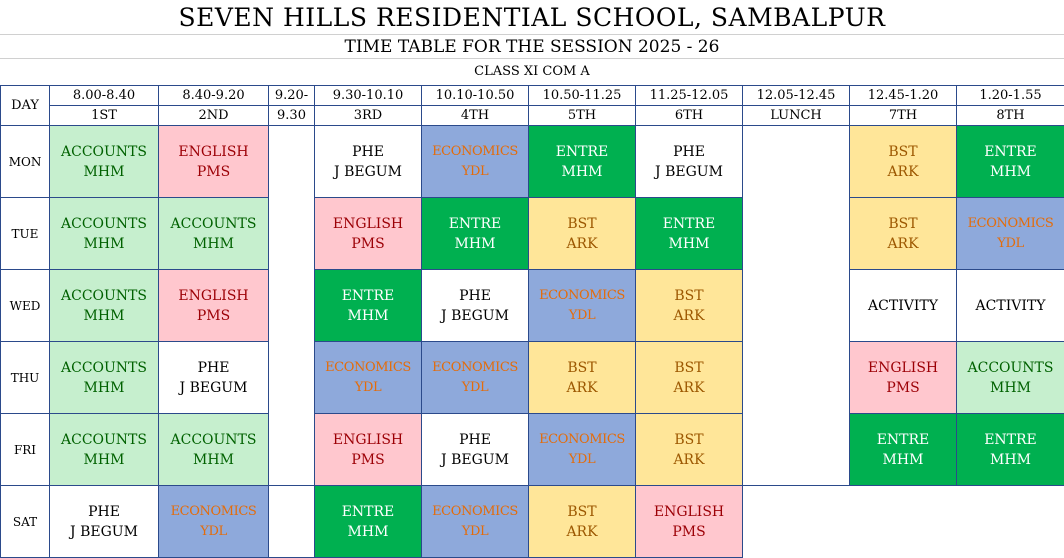  Describe the element at coordinates (475, 115) in the screenshot. I see `period-label-4: 4TH` at that location.